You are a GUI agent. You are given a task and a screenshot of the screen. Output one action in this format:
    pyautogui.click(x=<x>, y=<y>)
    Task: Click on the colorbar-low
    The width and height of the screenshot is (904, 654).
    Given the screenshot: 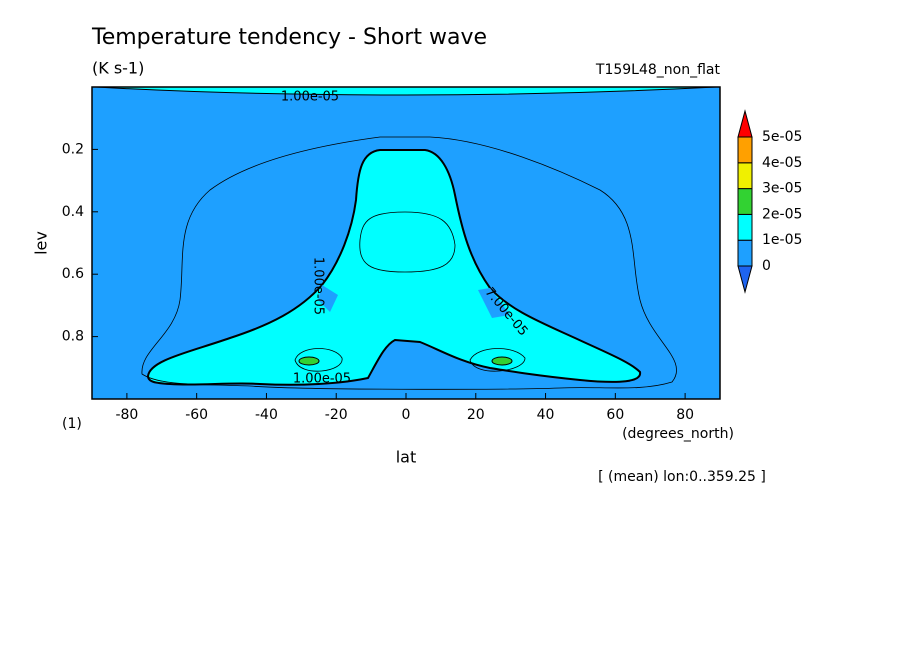 What is the action you would take?
    pyautogui.click(x=745, y=279)
    